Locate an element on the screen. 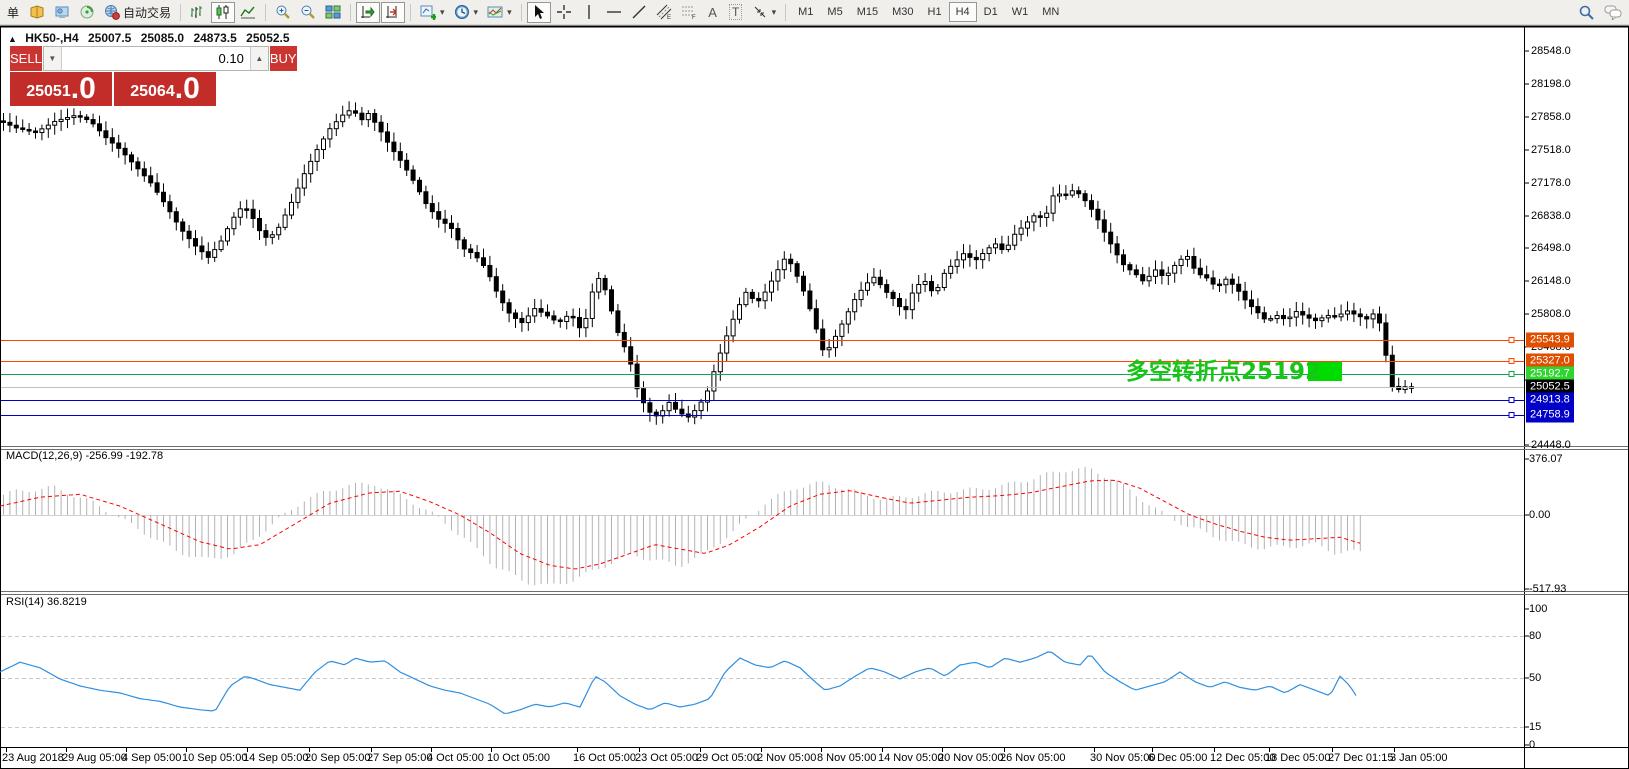 The width and height of the screenshot is (1629, 769). autotrading-label: 自动交易 is located at coordinates (147, 12).